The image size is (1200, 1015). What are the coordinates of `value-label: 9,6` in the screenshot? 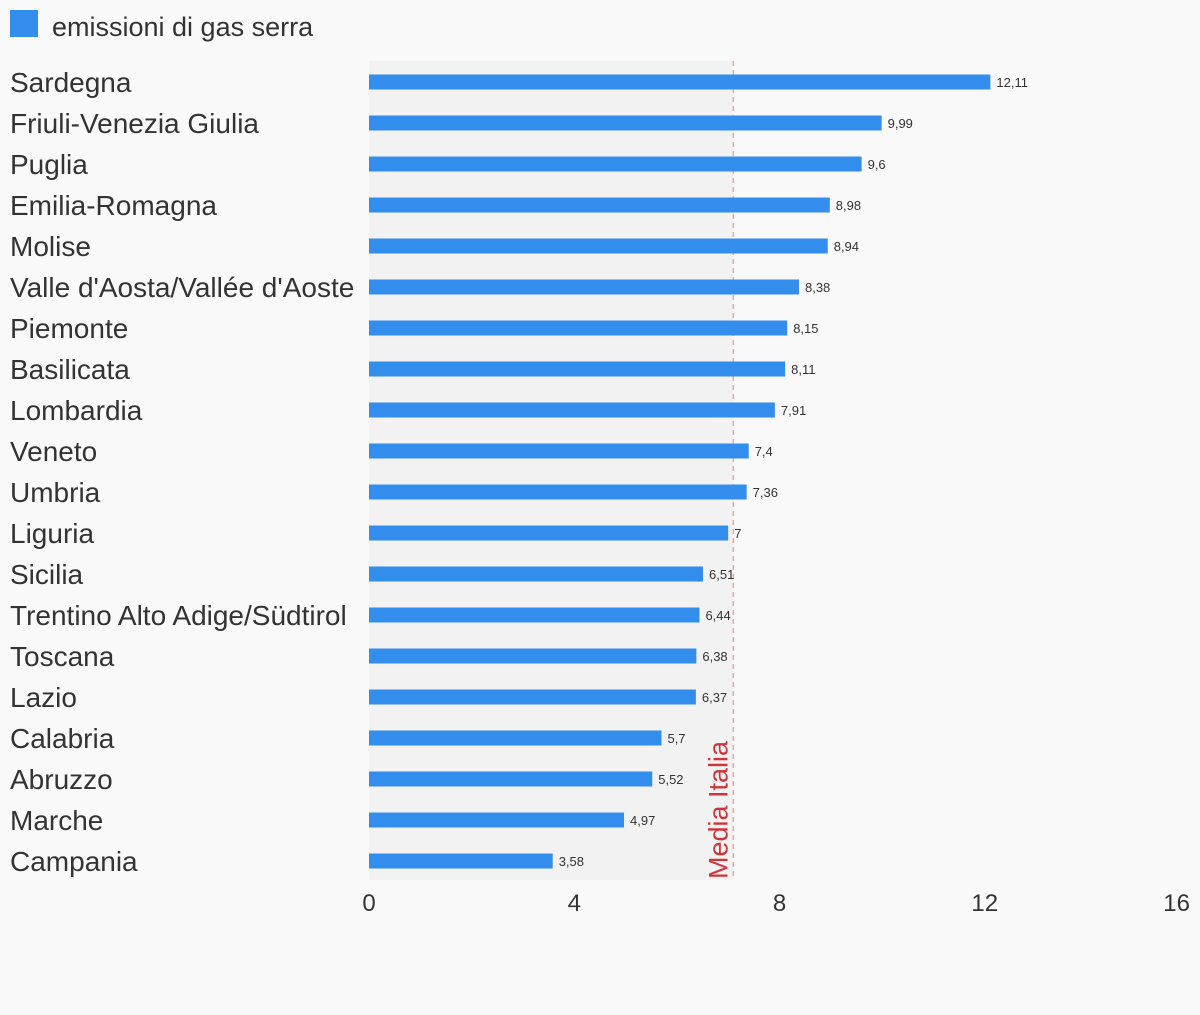 It's located at (877, 164).